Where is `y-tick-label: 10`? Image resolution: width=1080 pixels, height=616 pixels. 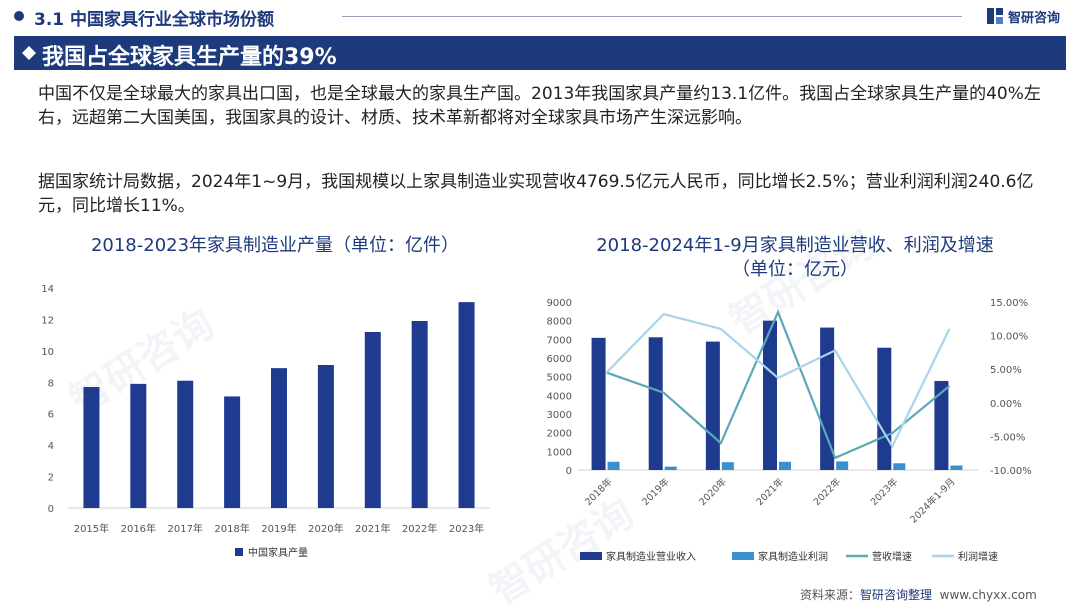 y-tick-label: 10 is located at coordinates (47, 352).